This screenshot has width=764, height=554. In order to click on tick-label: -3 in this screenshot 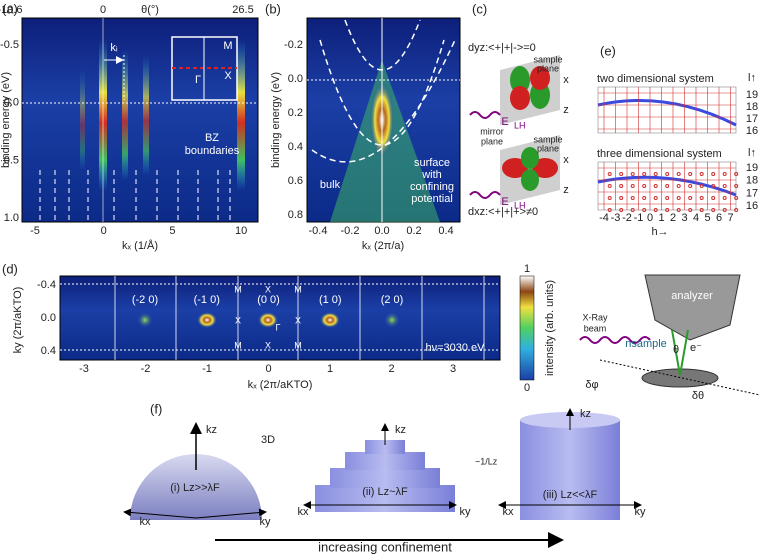, I will do `click(616, 218)`.